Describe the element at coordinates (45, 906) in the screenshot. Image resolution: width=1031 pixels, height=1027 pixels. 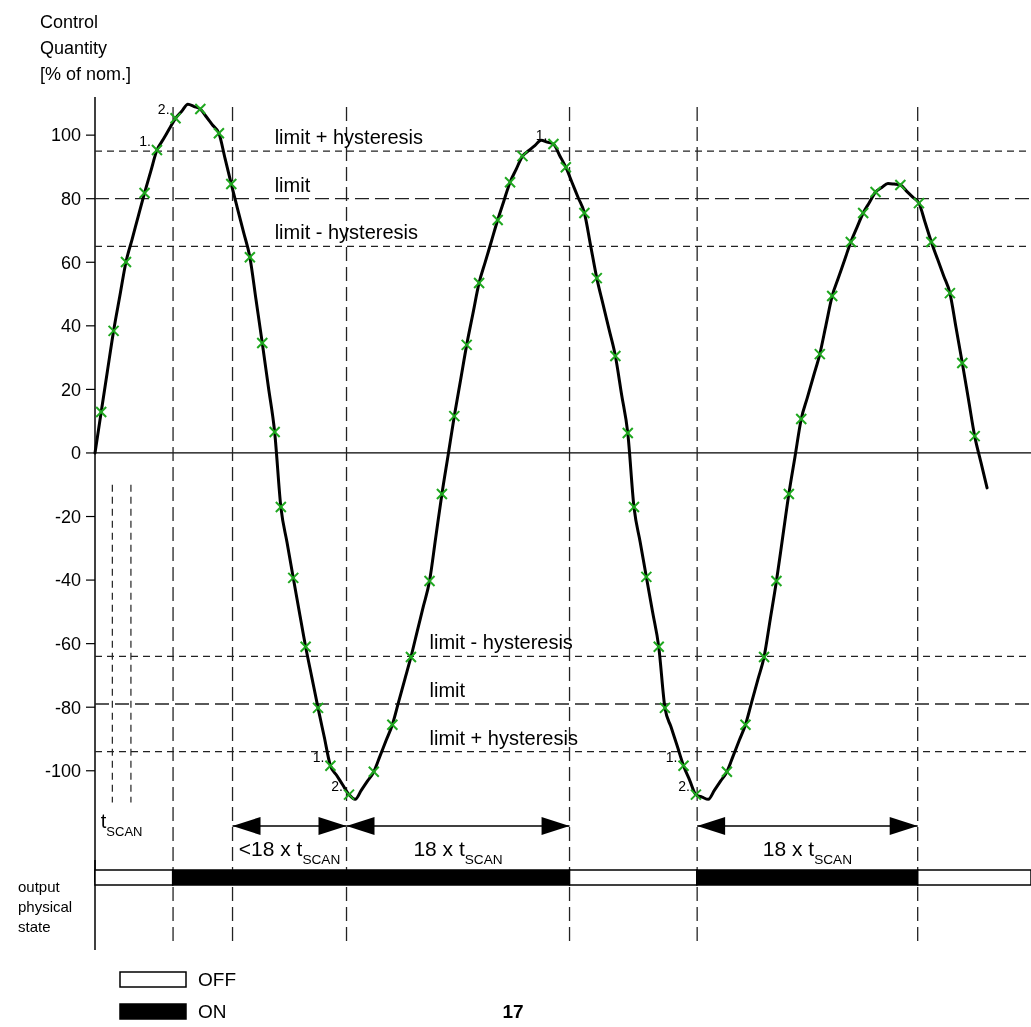
I see `y-tick-label: output physical state` at that location.